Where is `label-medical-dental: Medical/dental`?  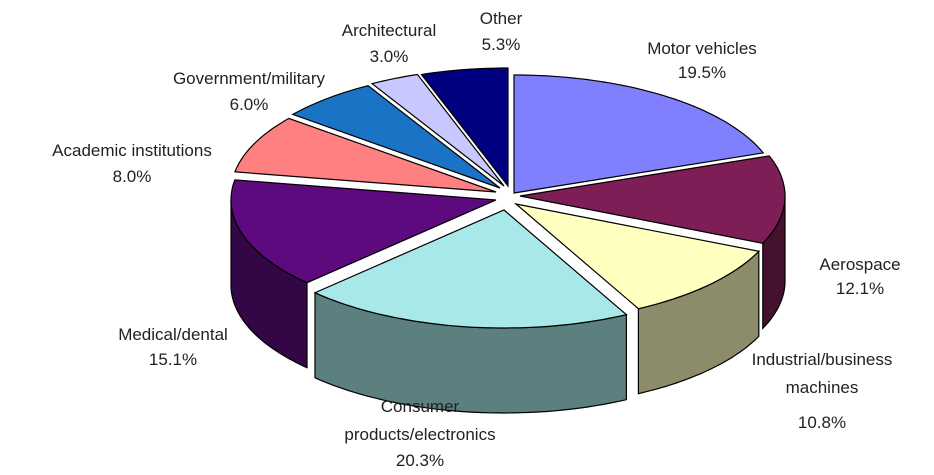
label-medical-dental: Medical/dental is located at coordinates (173, 334).